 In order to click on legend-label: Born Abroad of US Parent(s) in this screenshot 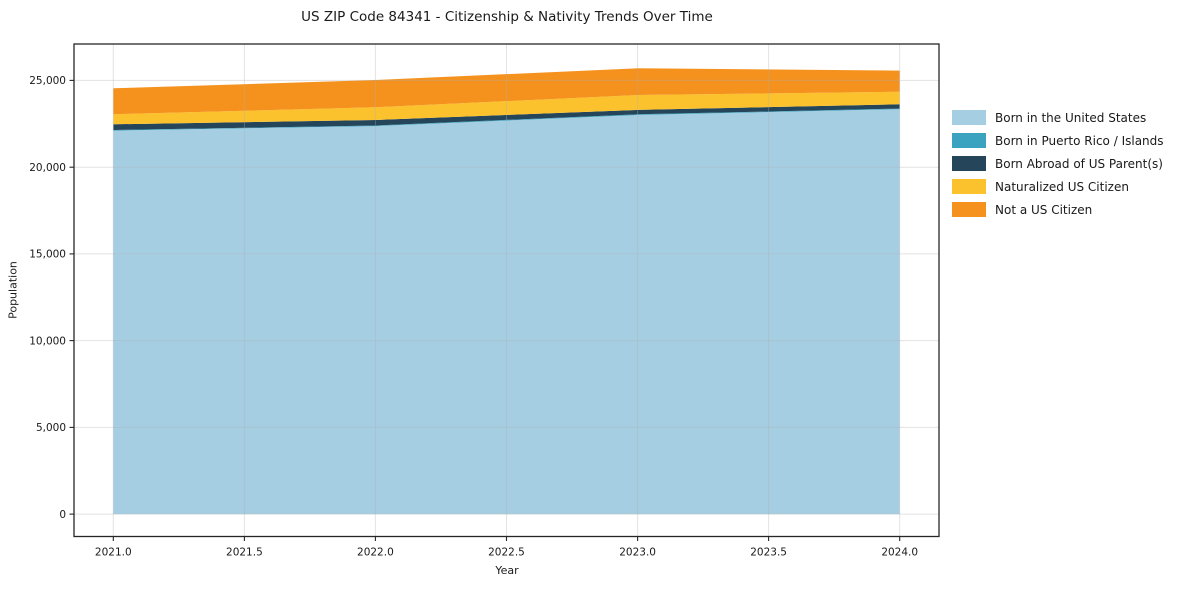, I will do `click(1079, 163)`.